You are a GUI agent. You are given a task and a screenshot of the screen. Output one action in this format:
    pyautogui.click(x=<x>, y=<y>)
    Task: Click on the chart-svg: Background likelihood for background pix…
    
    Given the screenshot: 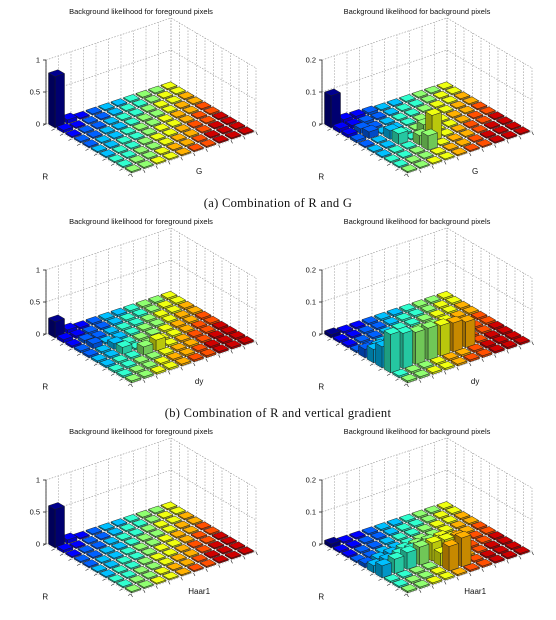 What is the action you would take?
    pyautogui.click(x=420, y=94)
    